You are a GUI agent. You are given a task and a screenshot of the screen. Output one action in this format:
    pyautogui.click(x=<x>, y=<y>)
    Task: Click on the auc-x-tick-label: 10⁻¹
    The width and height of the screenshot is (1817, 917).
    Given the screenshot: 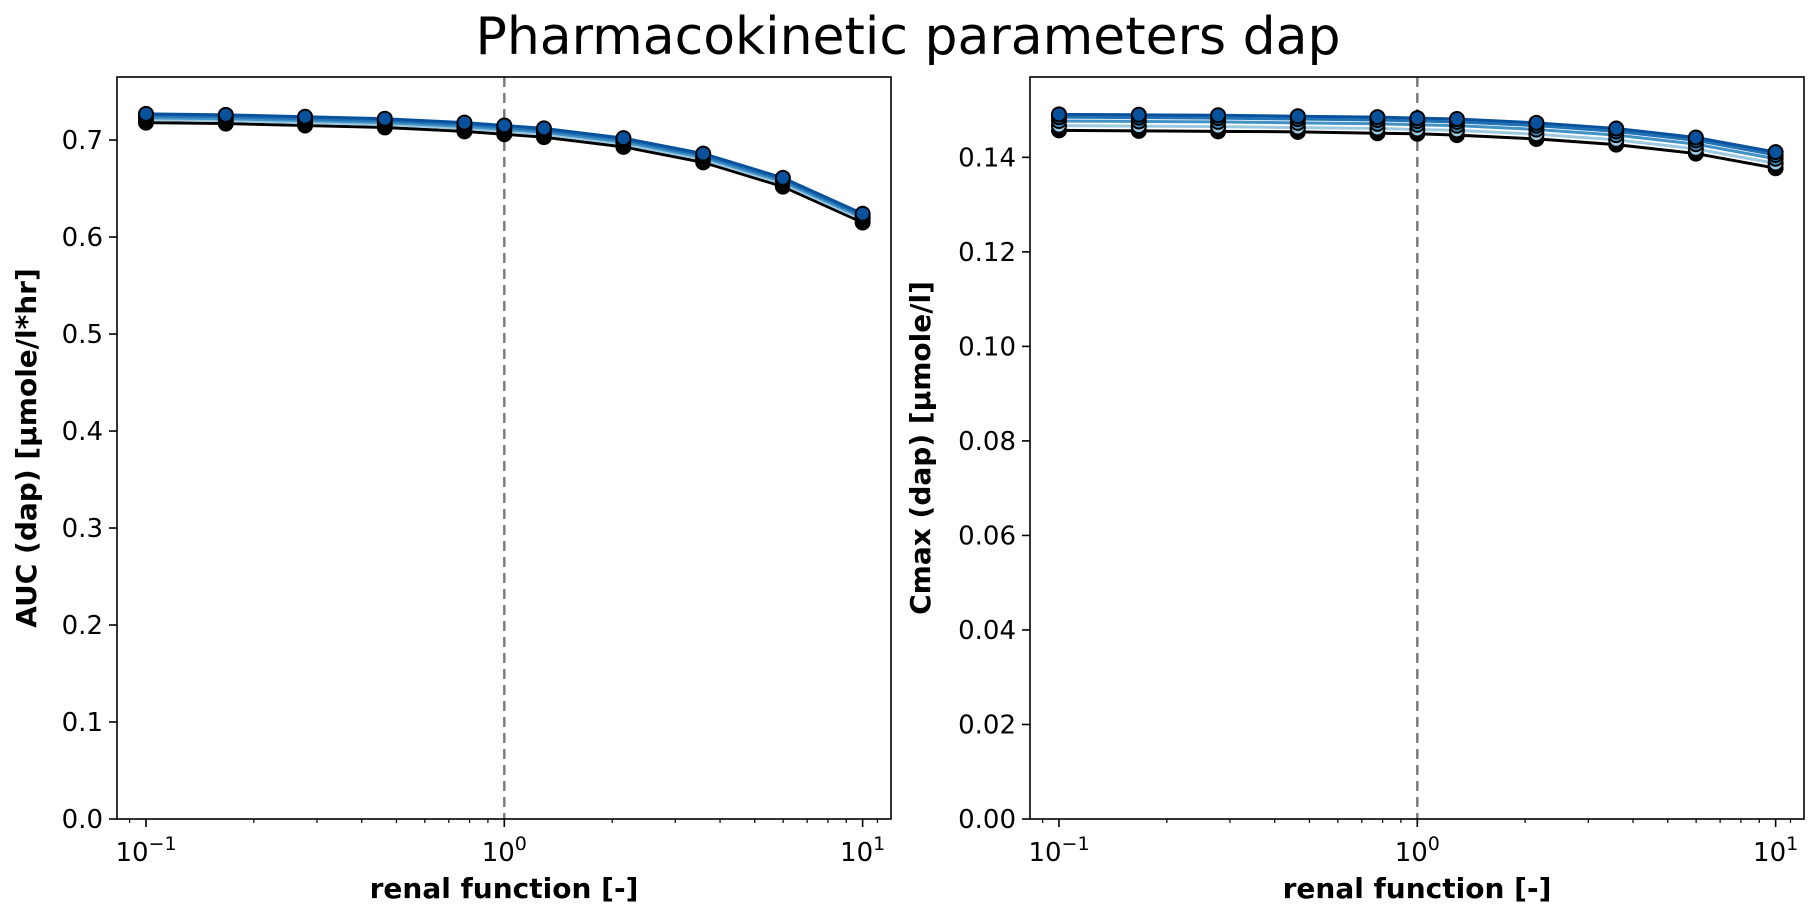 What is the action you would take?
    pyautogui.click(x=145, y=850)
    